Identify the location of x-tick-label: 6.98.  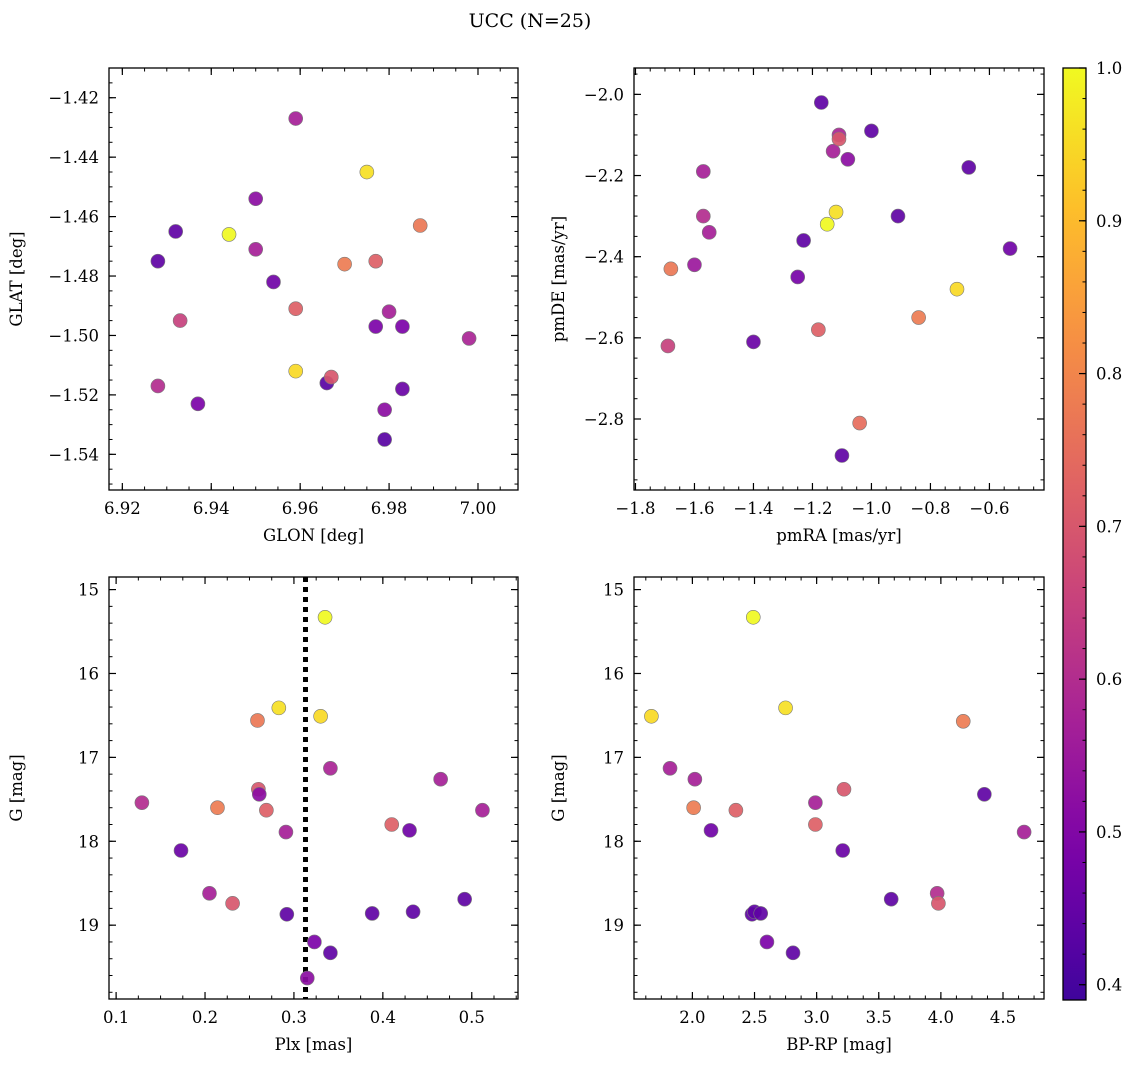
(389, 508).